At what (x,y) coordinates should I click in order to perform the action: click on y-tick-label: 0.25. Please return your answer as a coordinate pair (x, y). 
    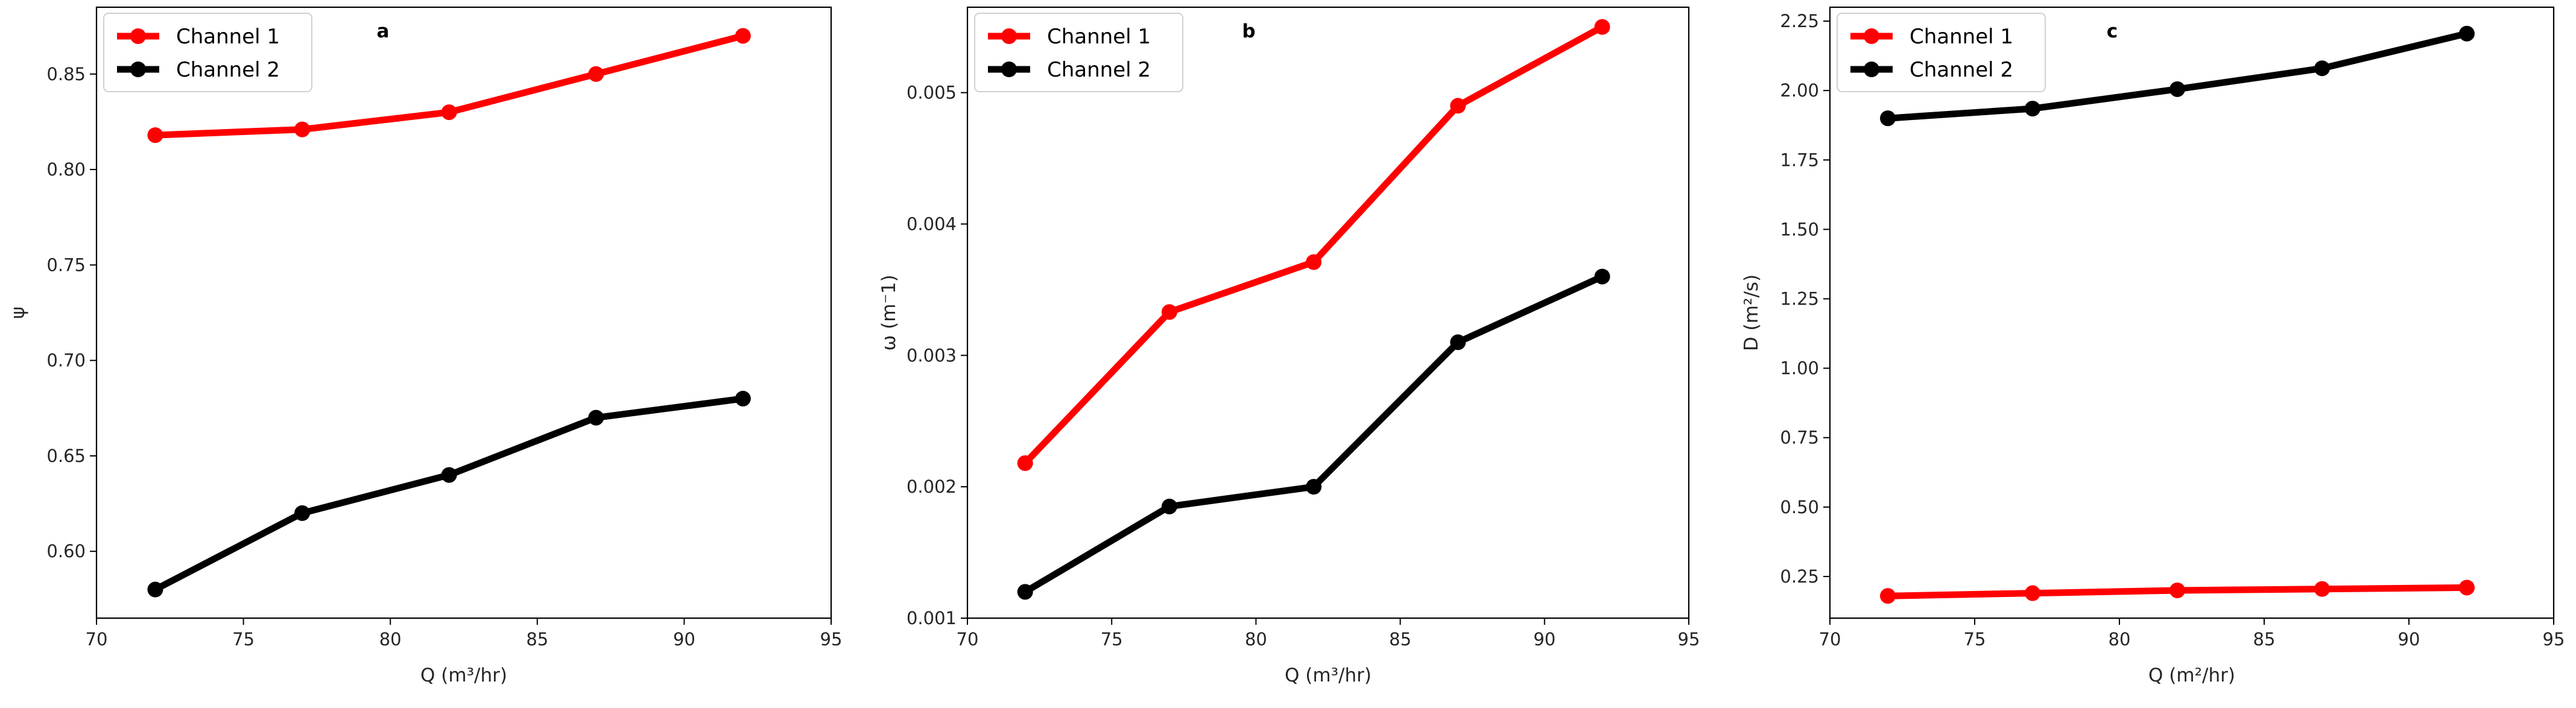
    Looking at the image, I should click on (1799, 577).